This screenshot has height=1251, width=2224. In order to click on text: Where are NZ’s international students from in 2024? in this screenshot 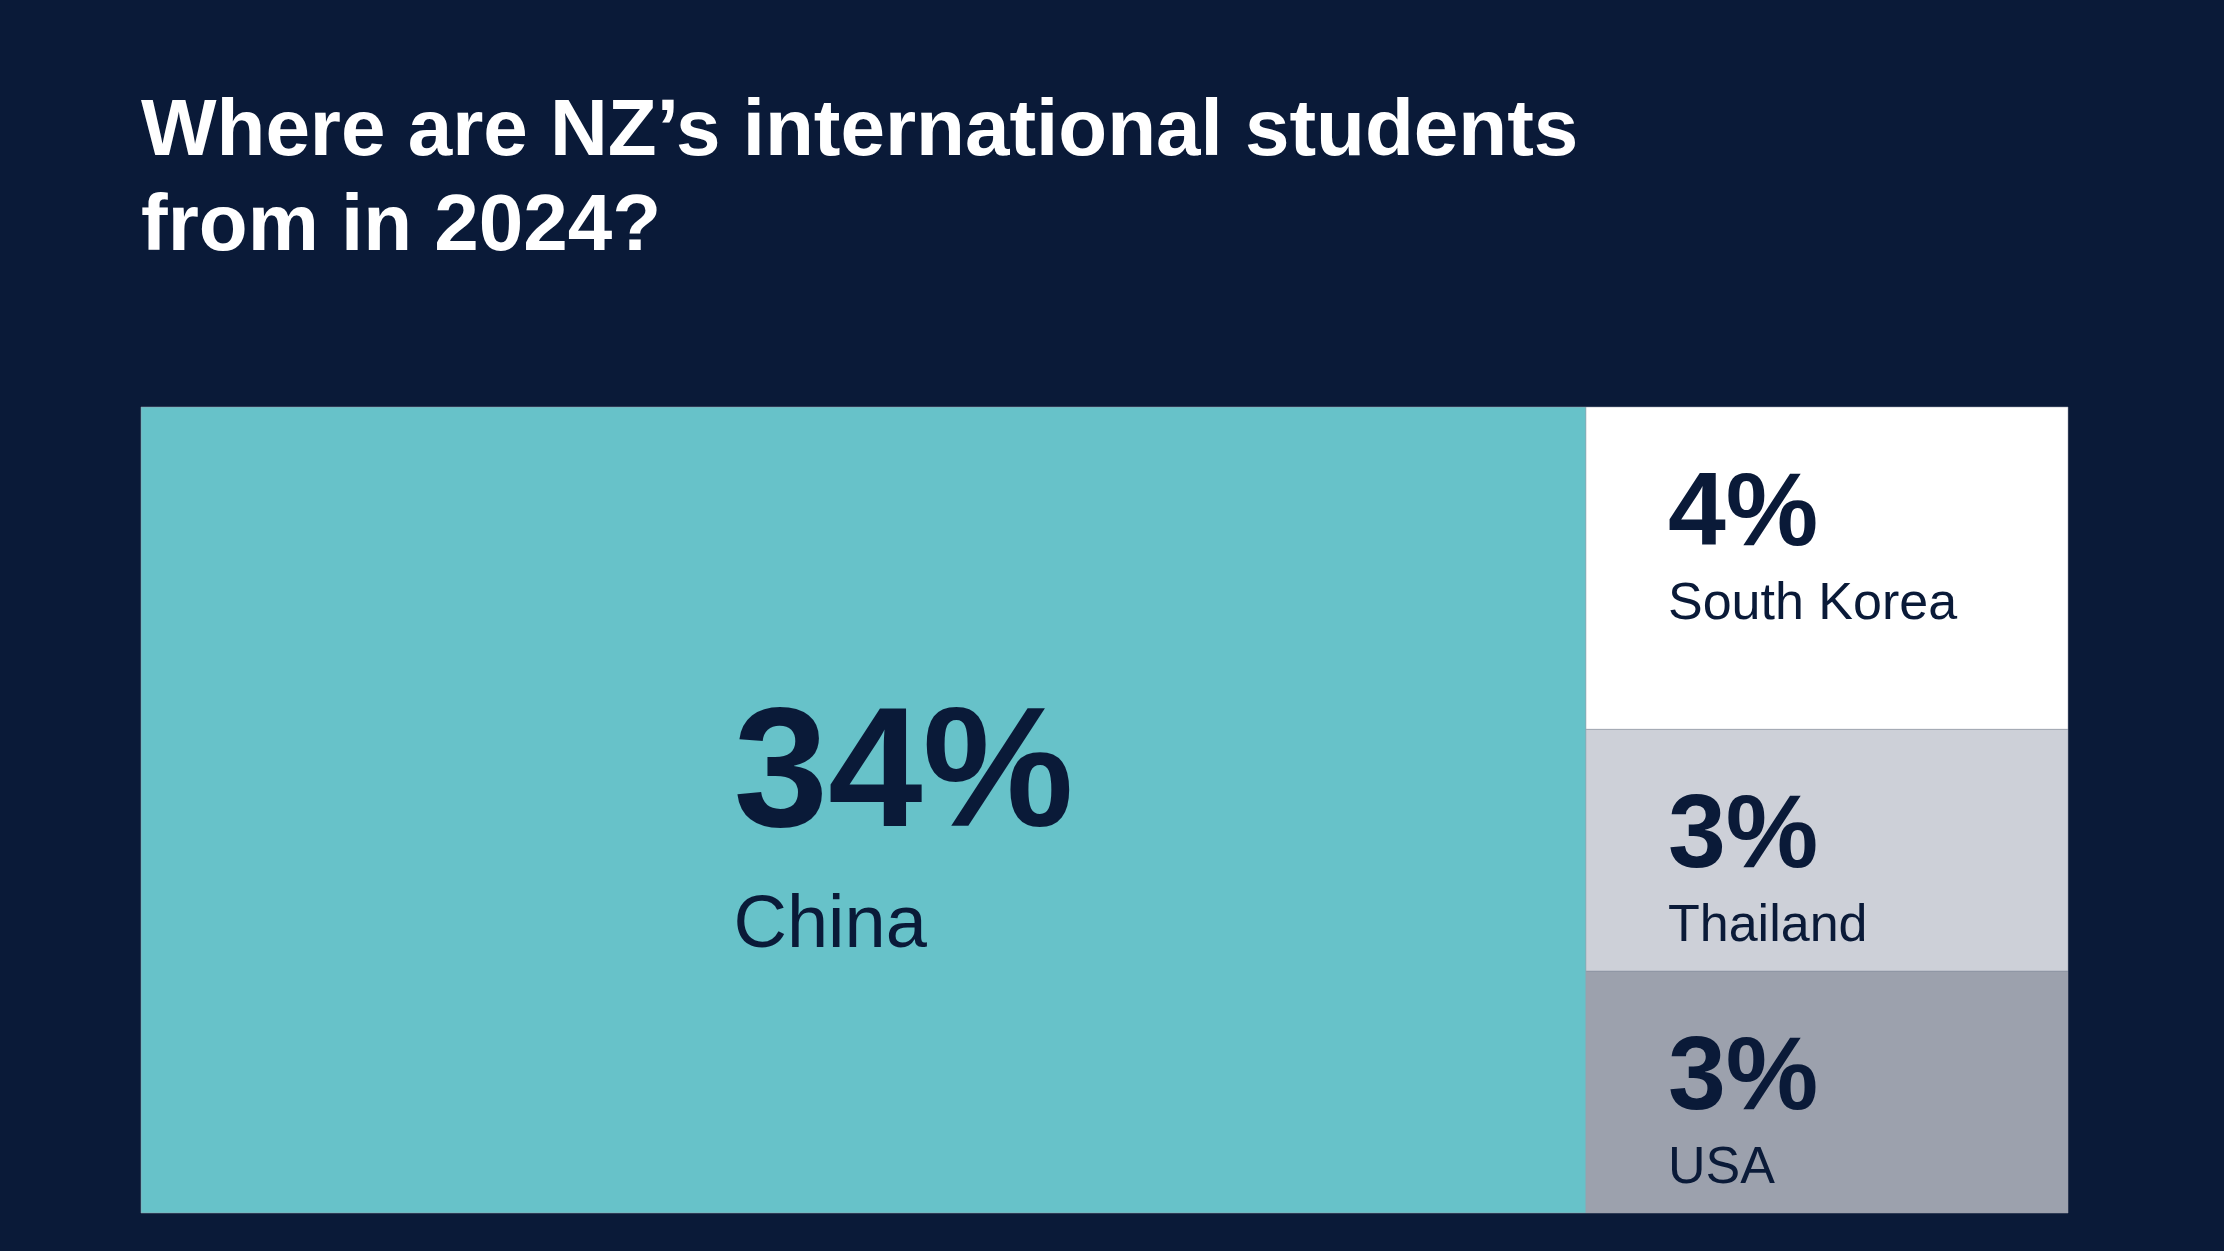, I will do `click(860, 175)`.